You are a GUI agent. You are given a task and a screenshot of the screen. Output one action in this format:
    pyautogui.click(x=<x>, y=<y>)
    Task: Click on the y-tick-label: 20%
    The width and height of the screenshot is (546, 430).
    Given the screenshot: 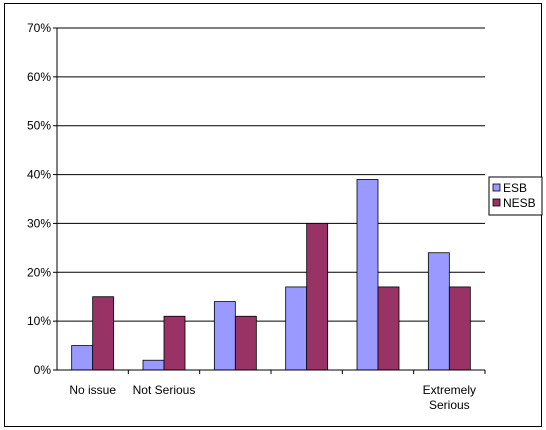 What is the action you would take?
    pyautogui.click(x=39, y=272)
    